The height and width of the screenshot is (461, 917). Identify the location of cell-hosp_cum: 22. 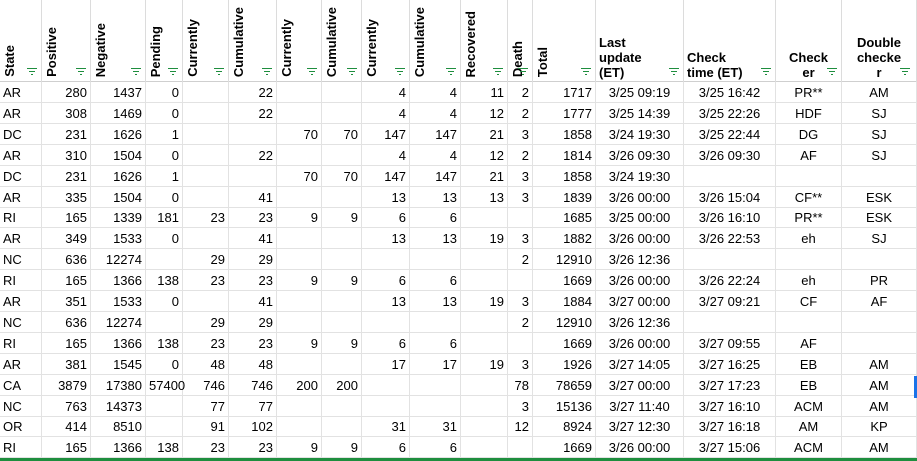
(253, 113).